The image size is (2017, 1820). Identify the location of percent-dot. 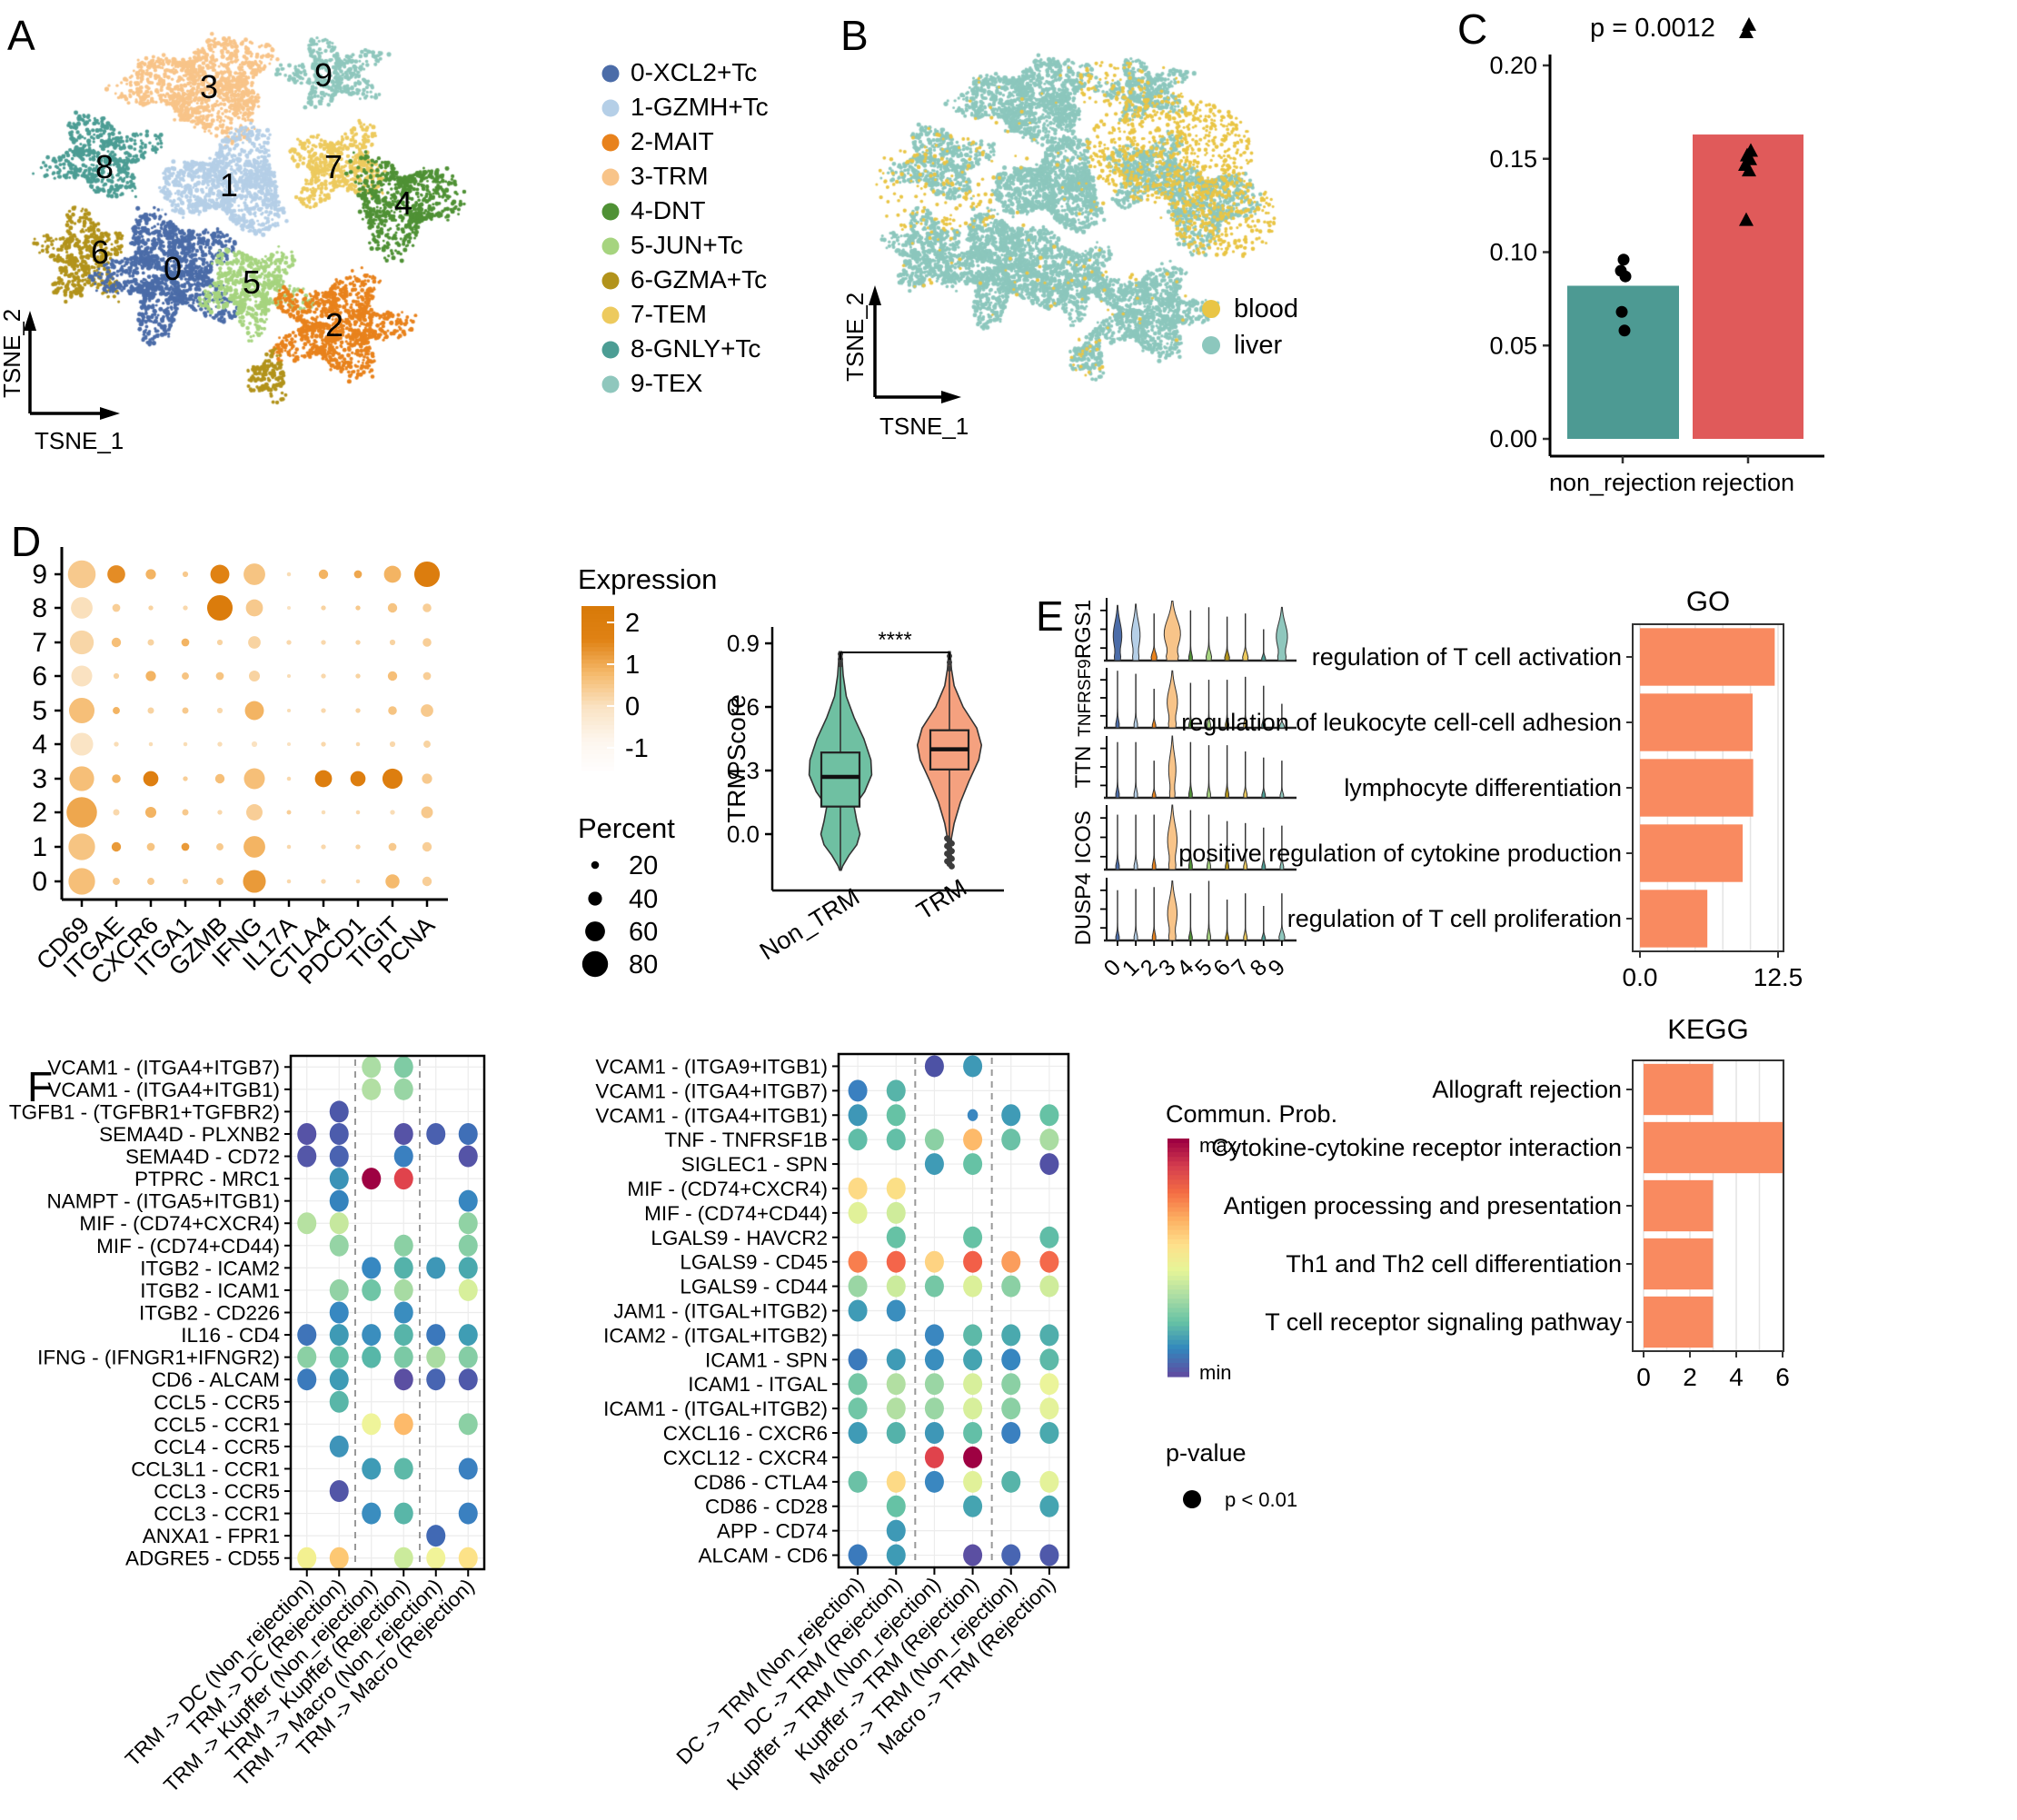
(595, 899).